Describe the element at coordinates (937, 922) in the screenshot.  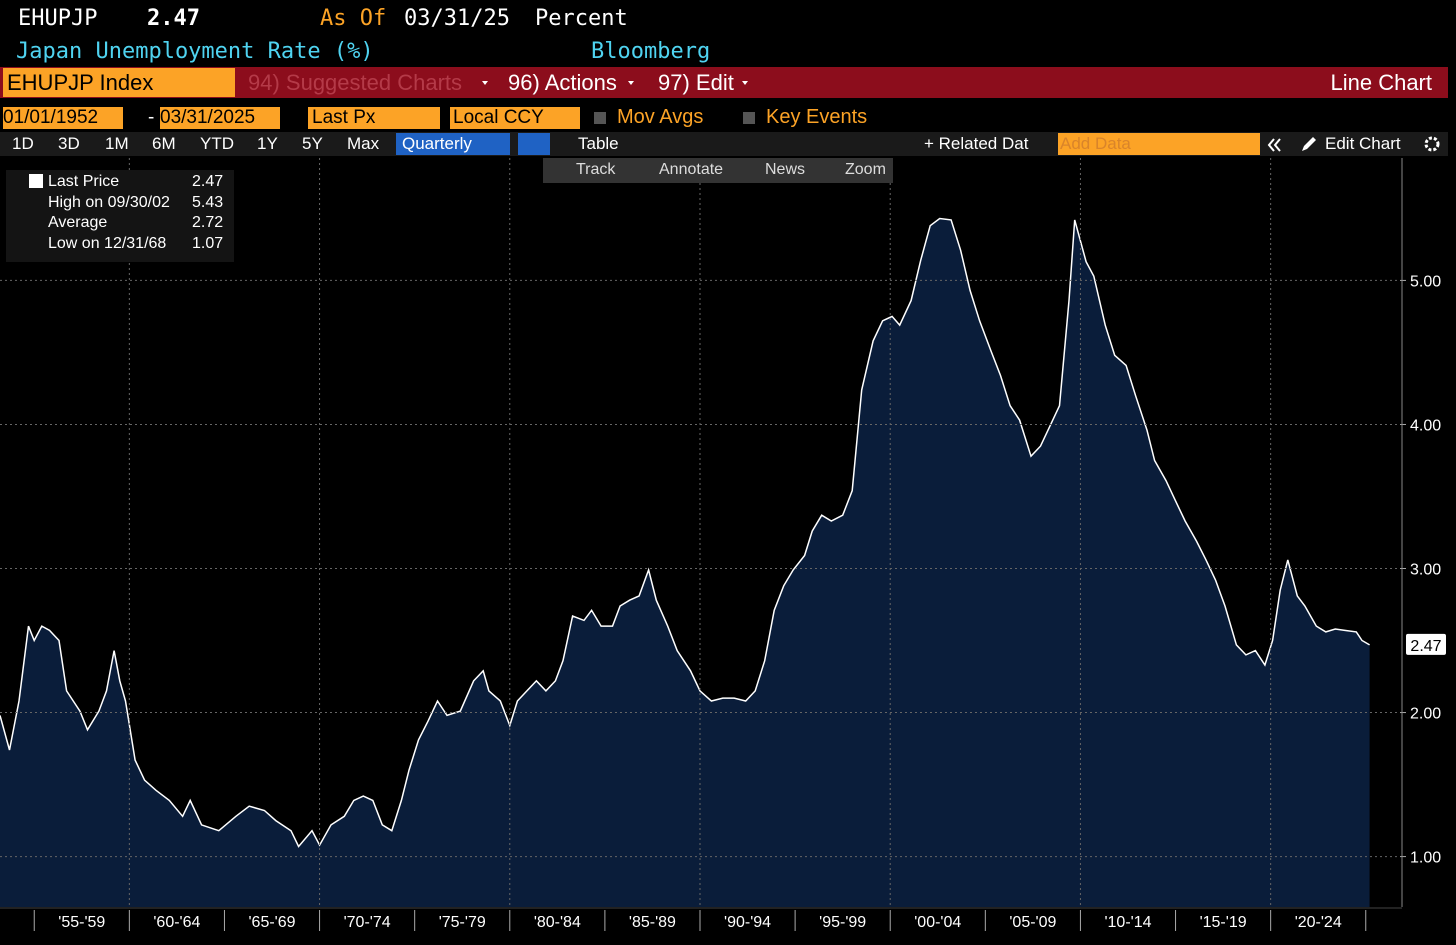
I see `x-tick-label: '00-'04` at that location.